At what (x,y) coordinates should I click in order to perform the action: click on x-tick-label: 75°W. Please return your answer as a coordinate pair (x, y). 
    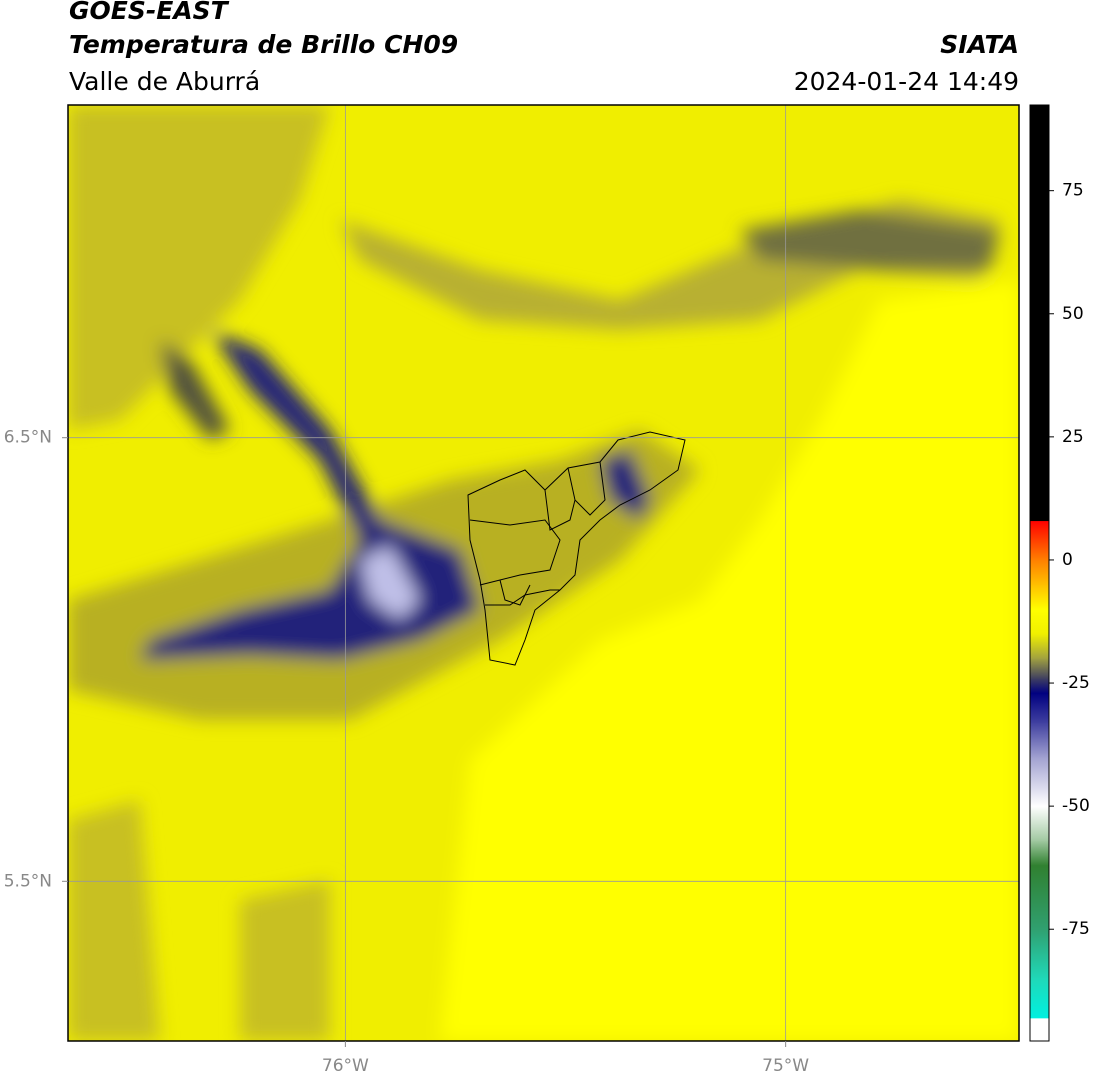
    Looking at the image, I should click on (785, 1066).